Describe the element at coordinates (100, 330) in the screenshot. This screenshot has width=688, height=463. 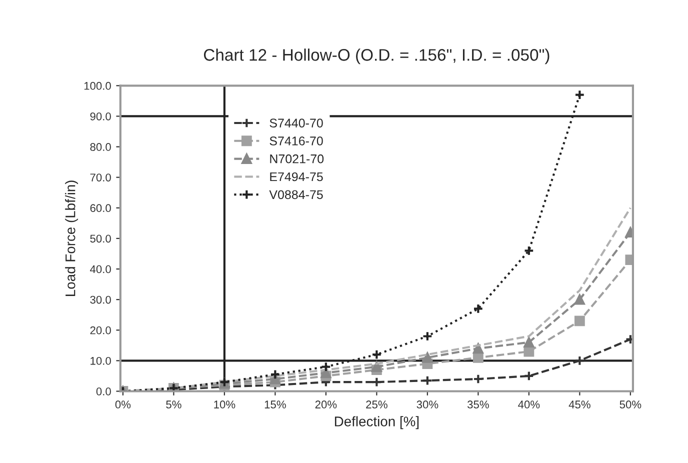
I see `y-tick-label: 20.0` at that location.